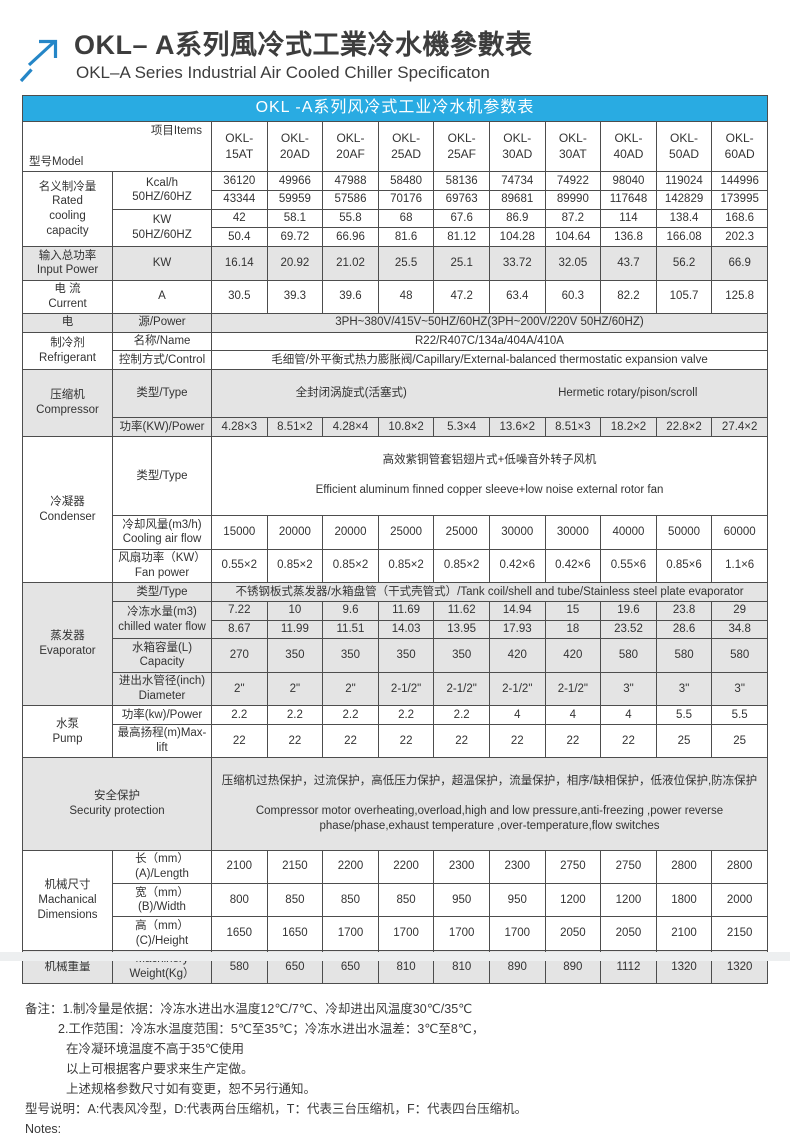 The height and width of the screenshot is (1139, 790). Describe the element at coordinates (162, 341) in the screenshot. I see `item-label-refrigerant-name: 名称/Name` at that location.